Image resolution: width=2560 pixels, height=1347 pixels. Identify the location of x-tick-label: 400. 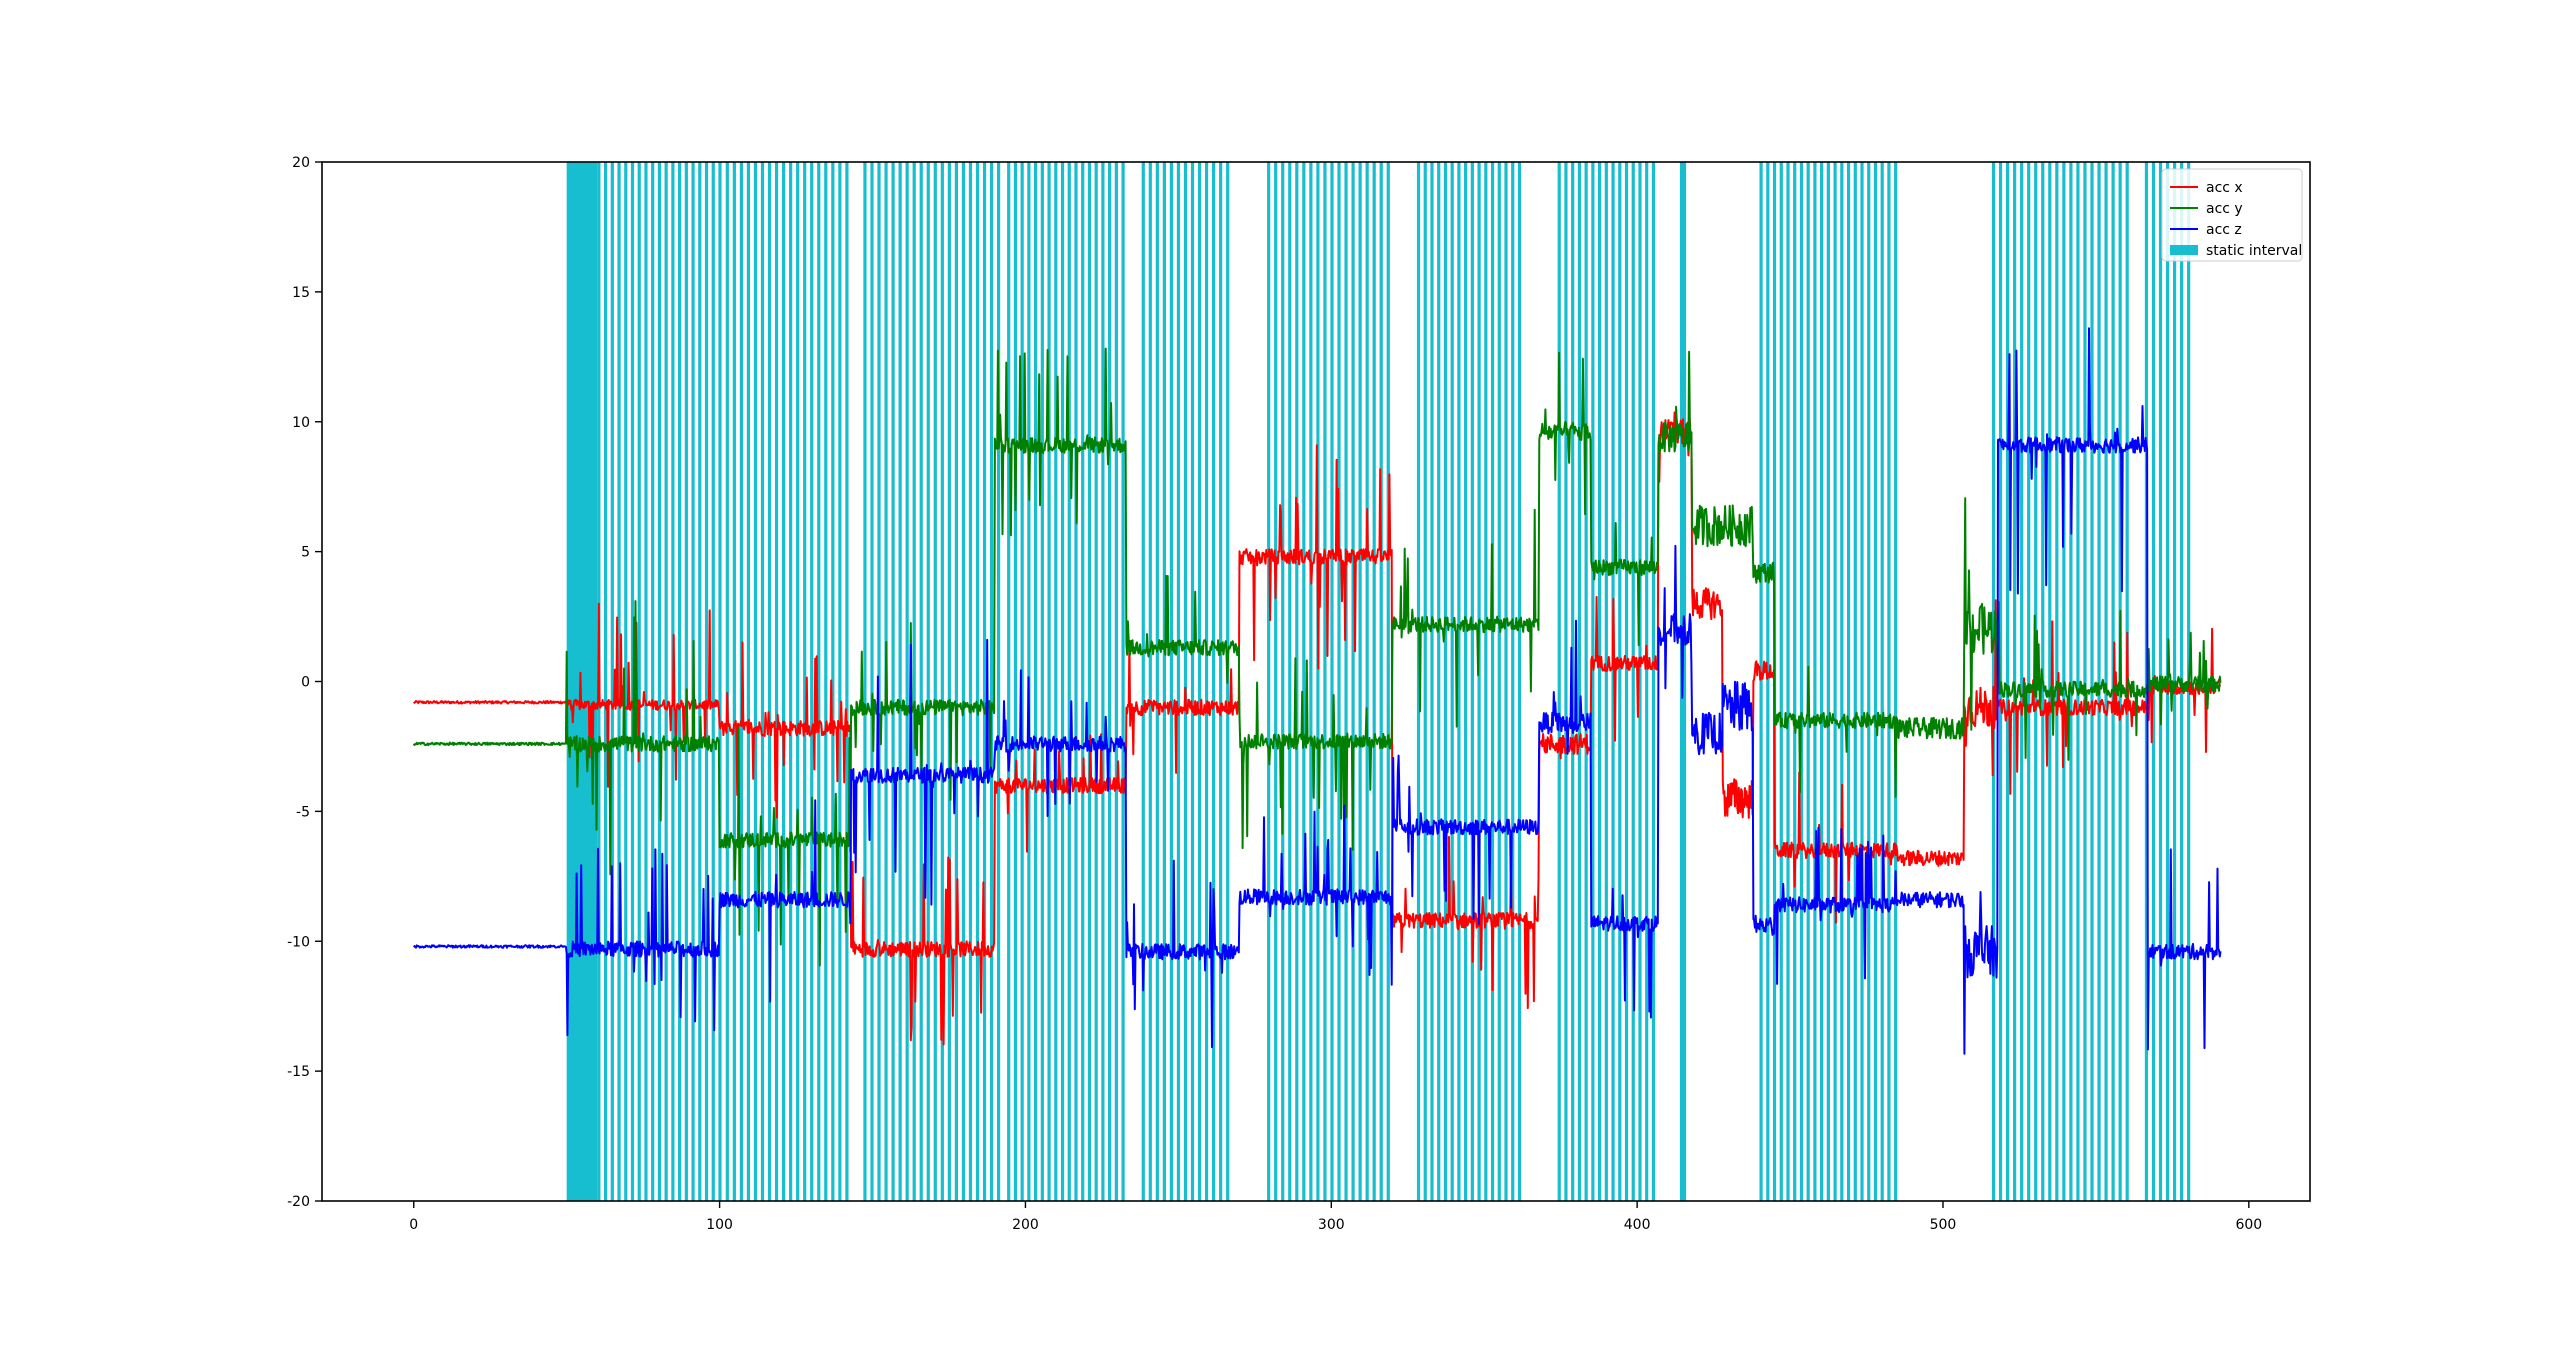
(1637, 1225).